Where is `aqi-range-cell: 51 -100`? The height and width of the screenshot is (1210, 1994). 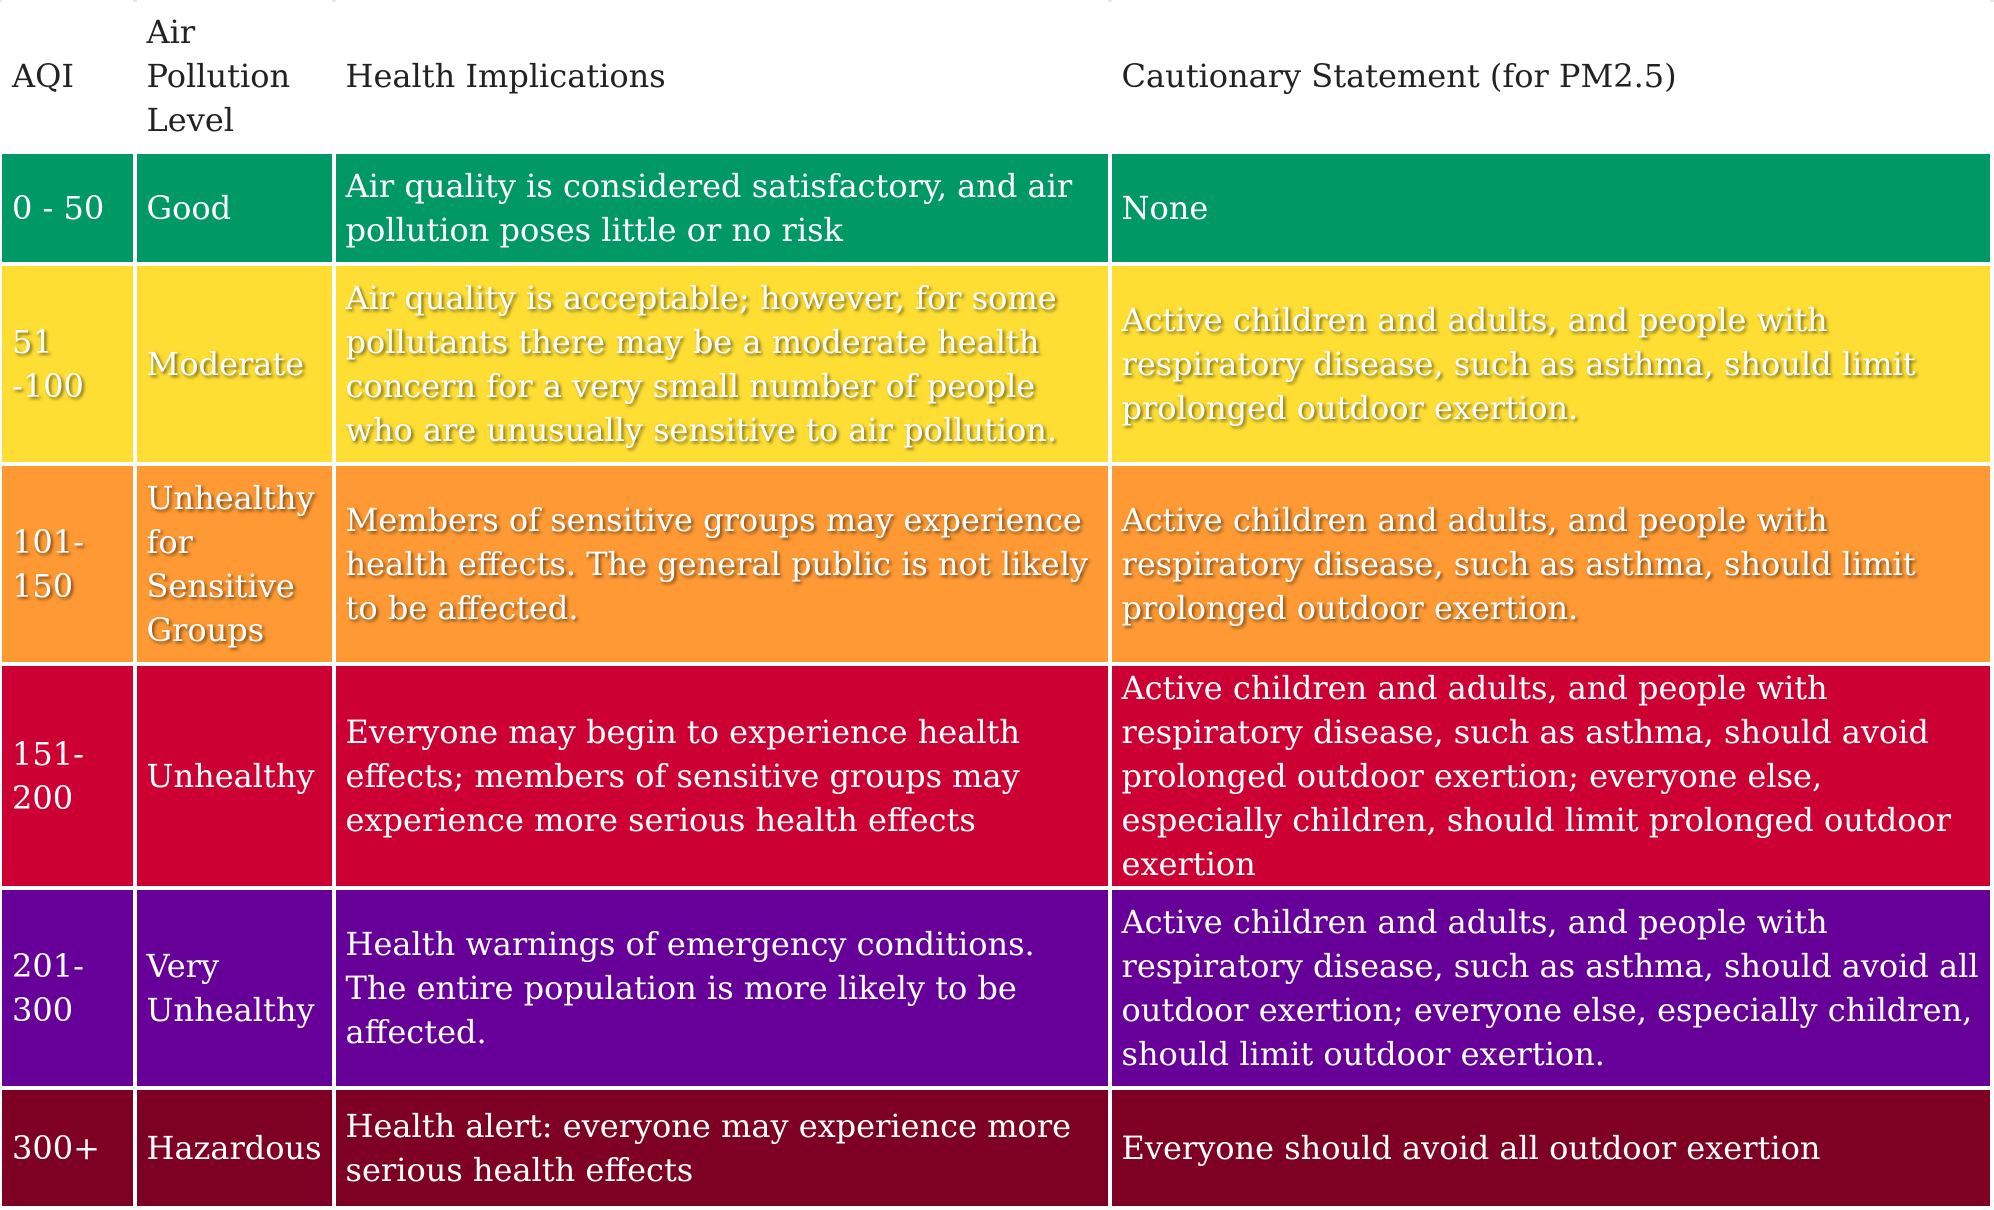 aqi-range-cell: 51 -100 is located at coordinates (67, 364).